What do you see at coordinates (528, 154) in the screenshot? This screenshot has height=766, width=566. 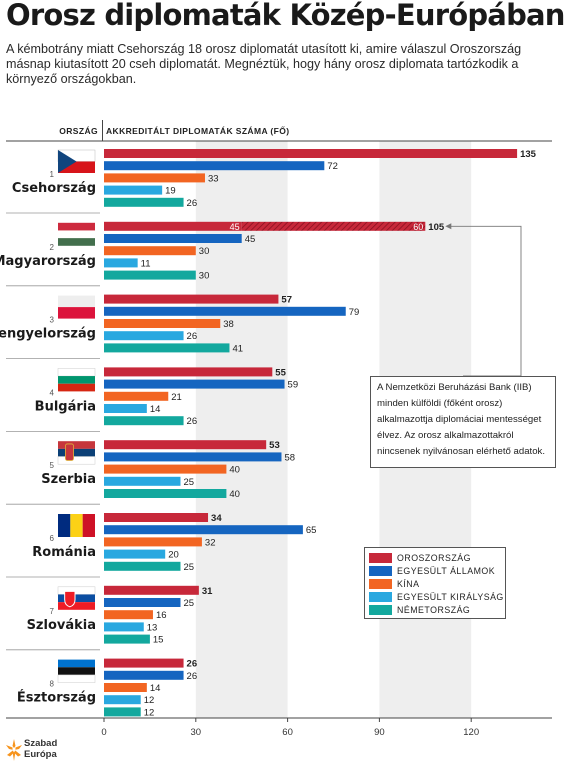 I see `bar-value-label: 135` at bounding box center [528, 154].